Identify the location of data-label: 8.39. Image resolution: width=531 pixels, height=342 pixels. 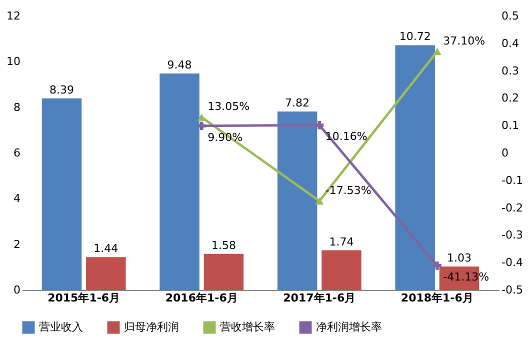
(62, 89).